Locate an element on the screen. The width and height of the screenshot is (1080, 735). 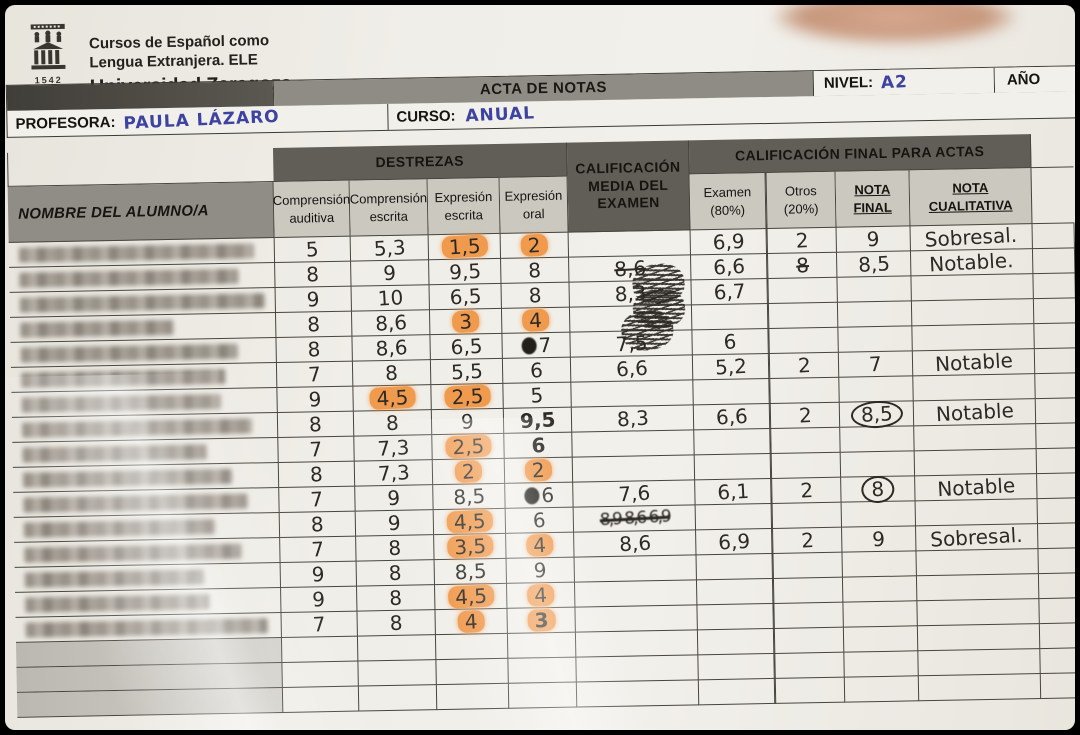
handwritten-grade: 6,5 is located at coordinates (466, 346).